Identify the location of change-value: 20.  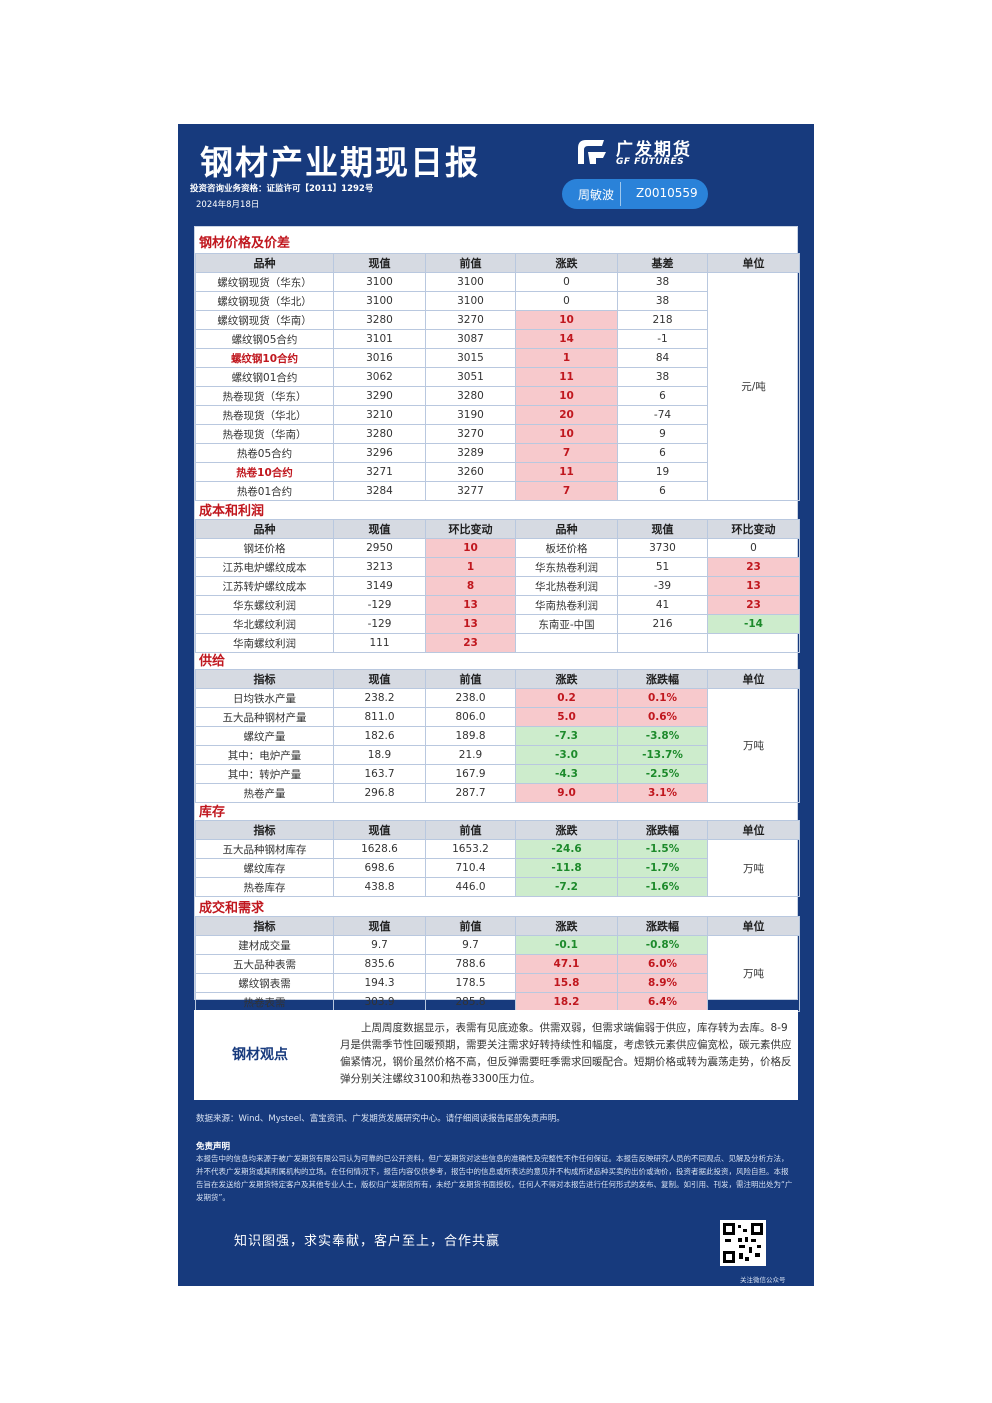
(566, 415).